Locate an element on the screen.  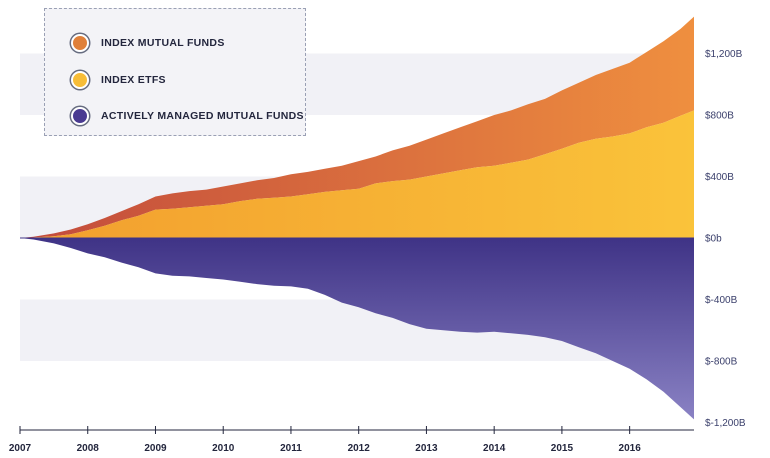
x-tick-label: 2007 is located at coordinates (20, 448).